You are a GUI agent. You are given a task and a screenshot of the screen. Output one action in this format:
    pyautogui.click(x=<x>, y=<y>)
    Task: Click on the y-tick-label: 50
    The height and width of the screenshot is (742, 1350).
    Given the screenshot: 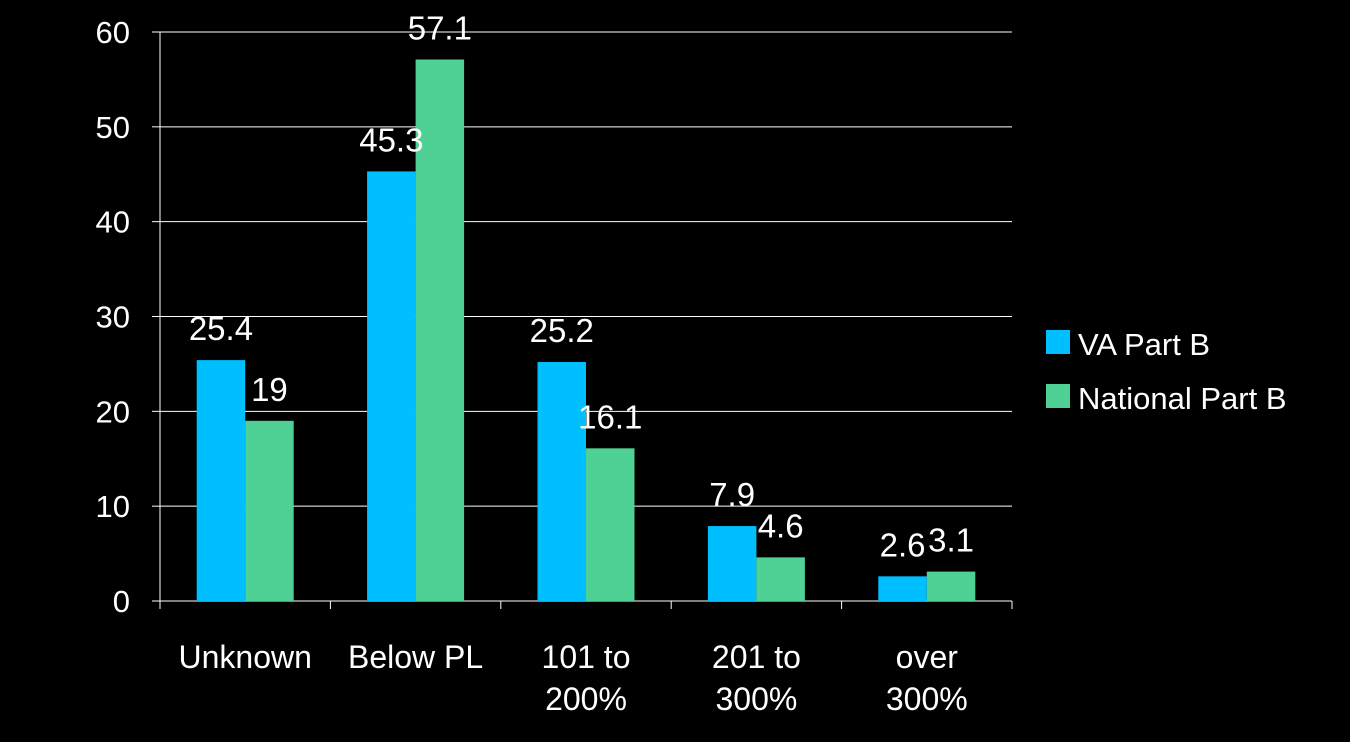 What is the action you would take?
    pyautogui.click(x=113, y=127)
    